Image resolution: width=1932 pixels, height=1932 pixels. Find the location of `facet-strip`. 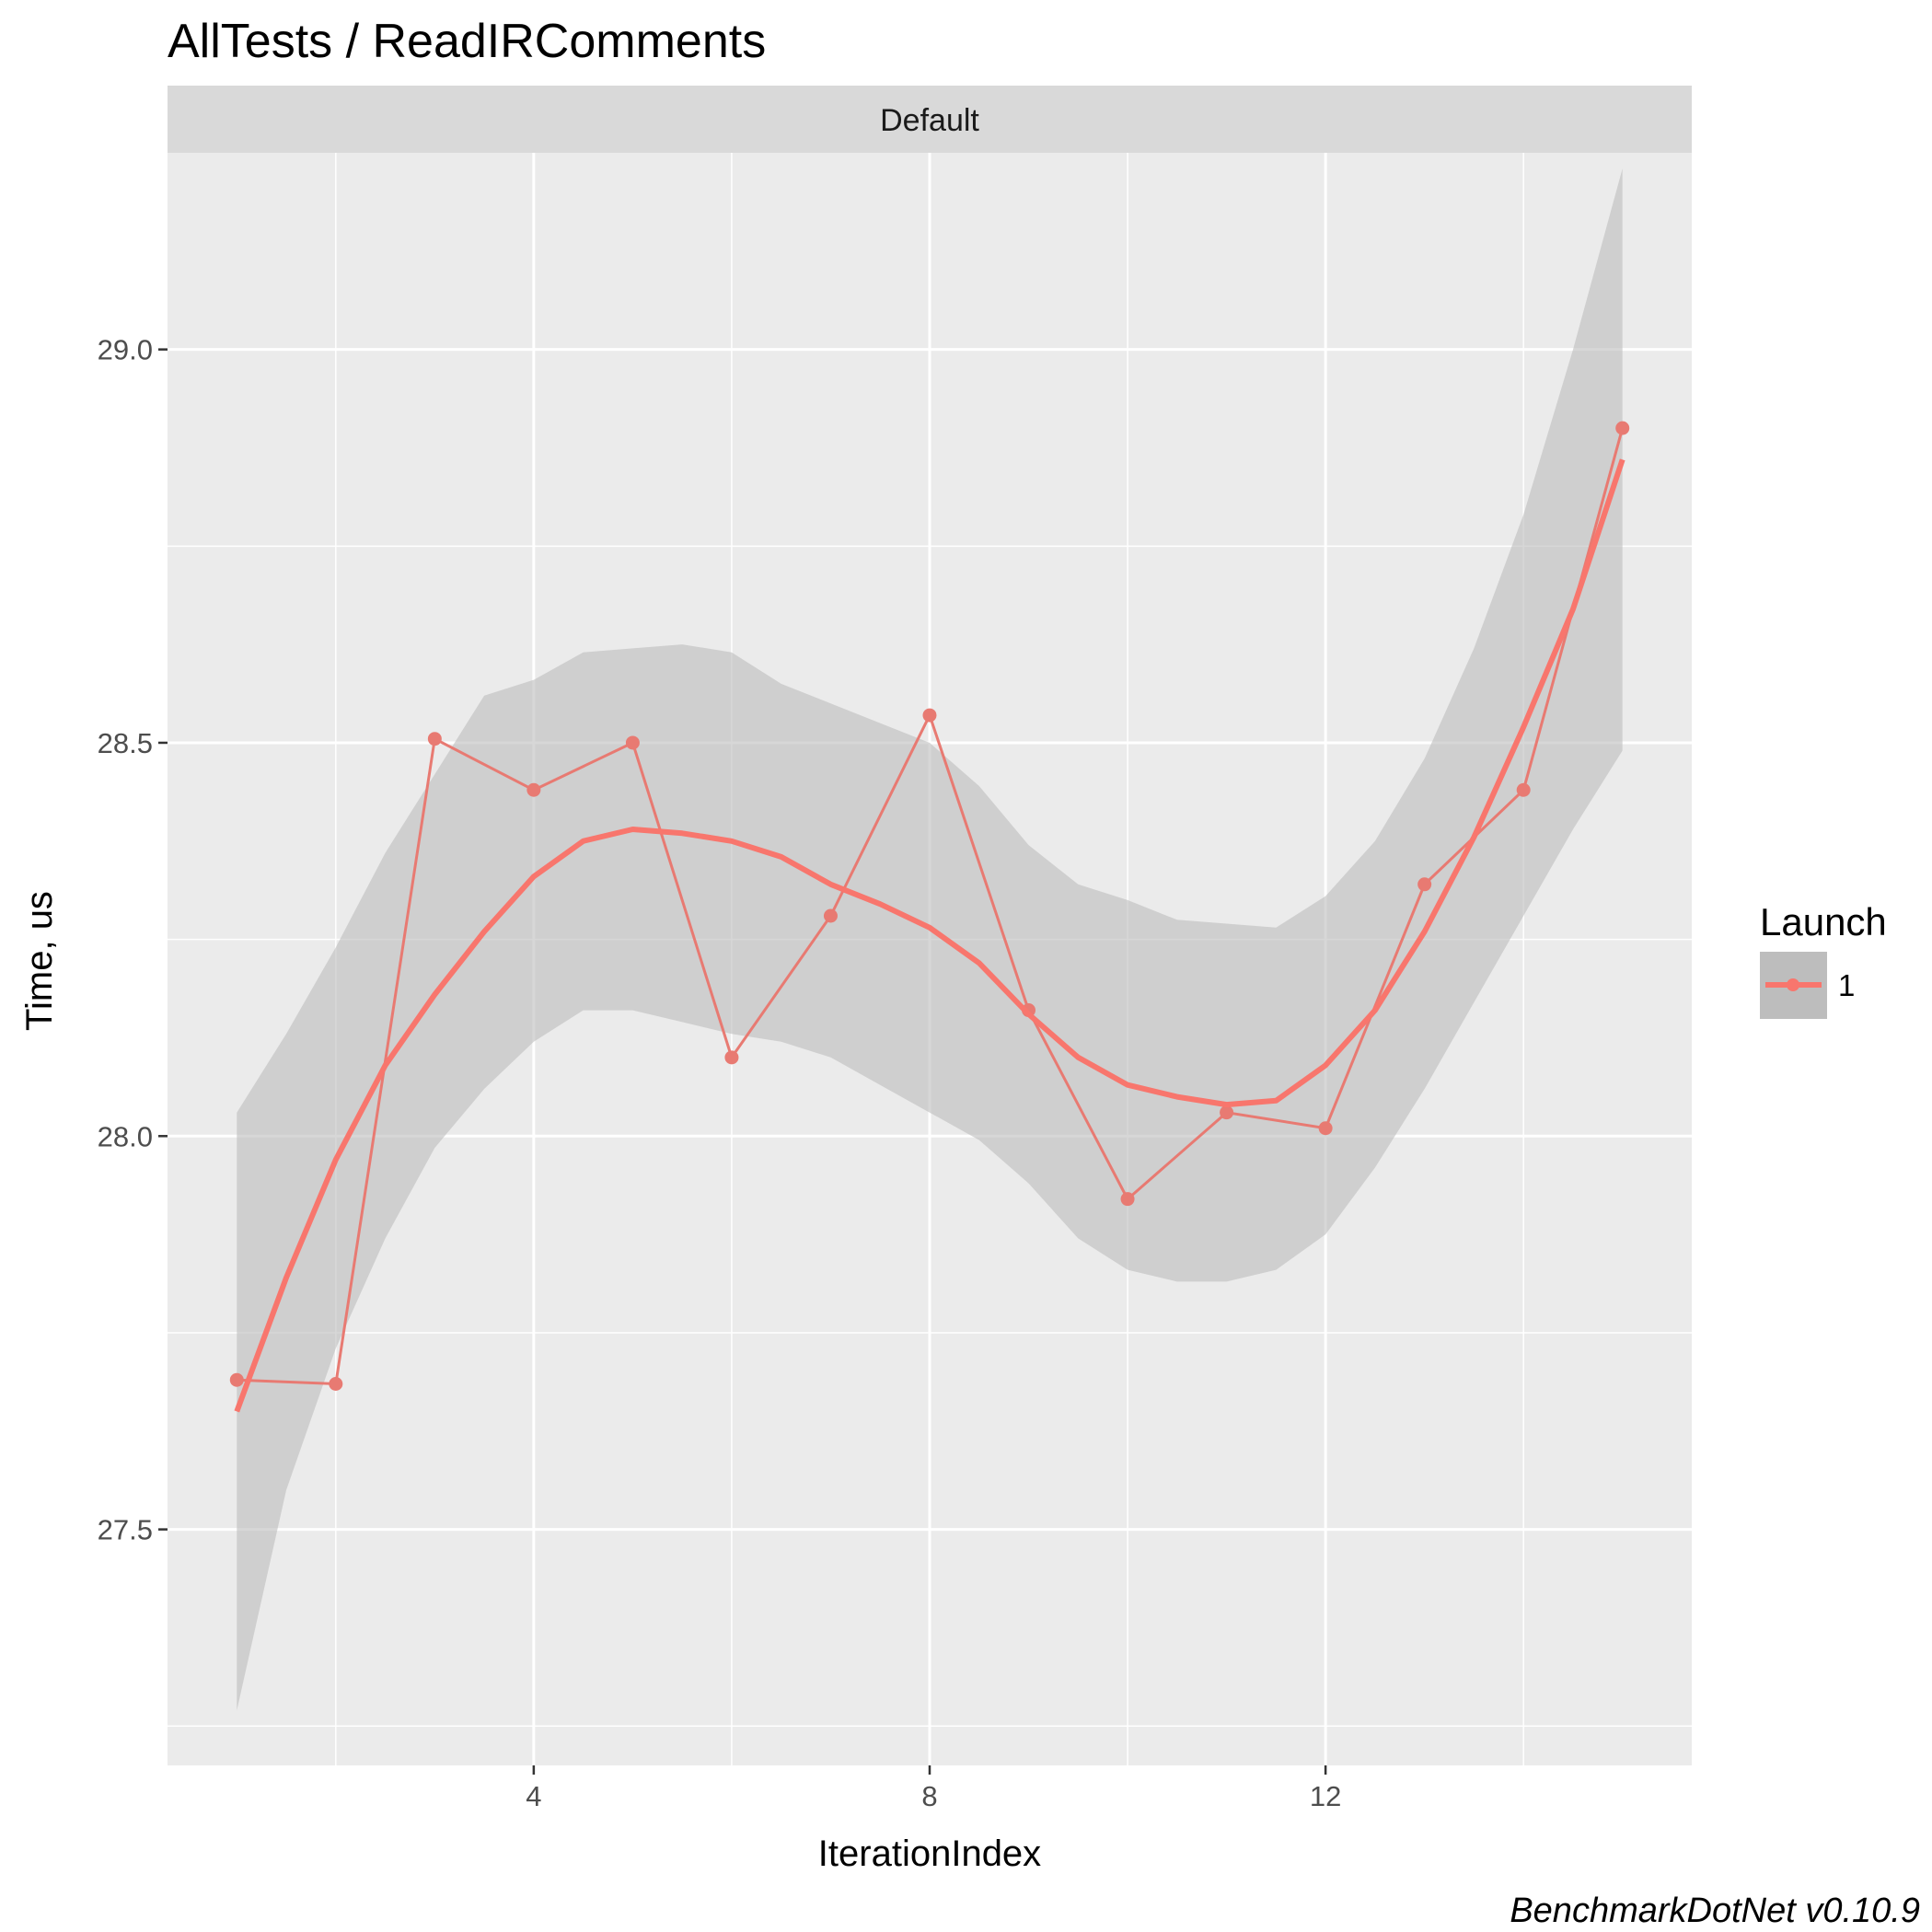

facet-strip is located at coordinates (930, 120).